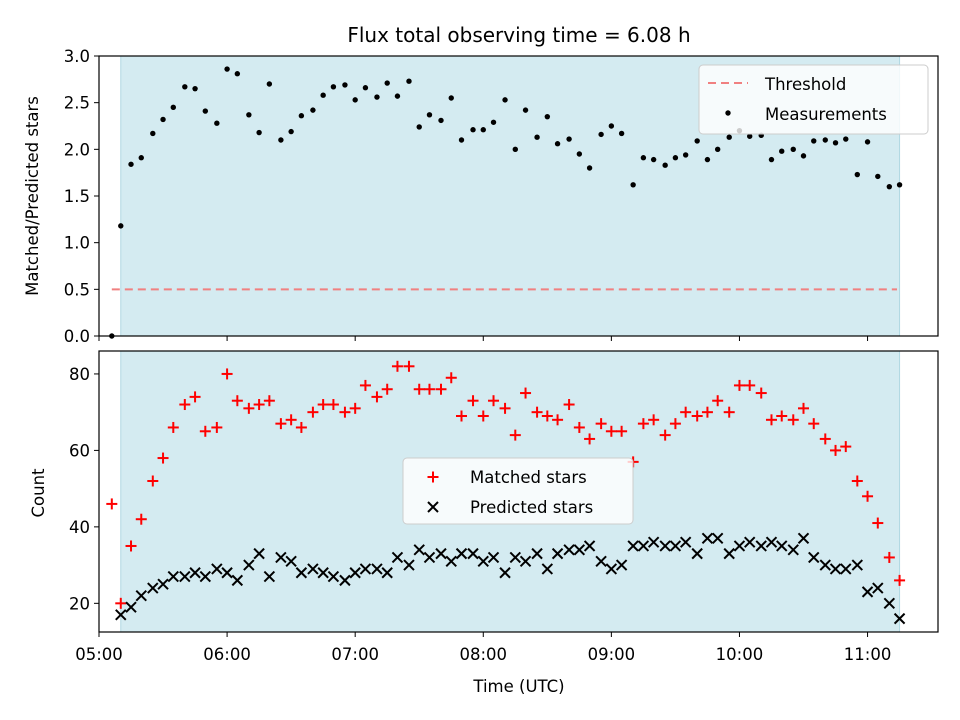 Image resolution: width=960 pixels, height=720 pixels. What do you see at coordinates (531, 507) in the screenshot?
I see `legend-predicted-label: Predicted stars` at bounding box center [531, 507].